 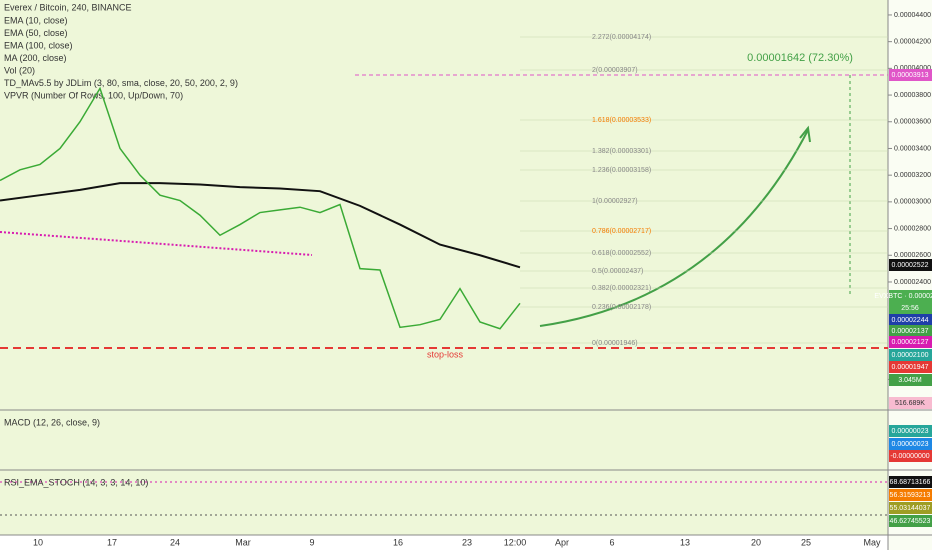 I want to click on fib-label: 2(0.00003907), so click(x=615, y=70).